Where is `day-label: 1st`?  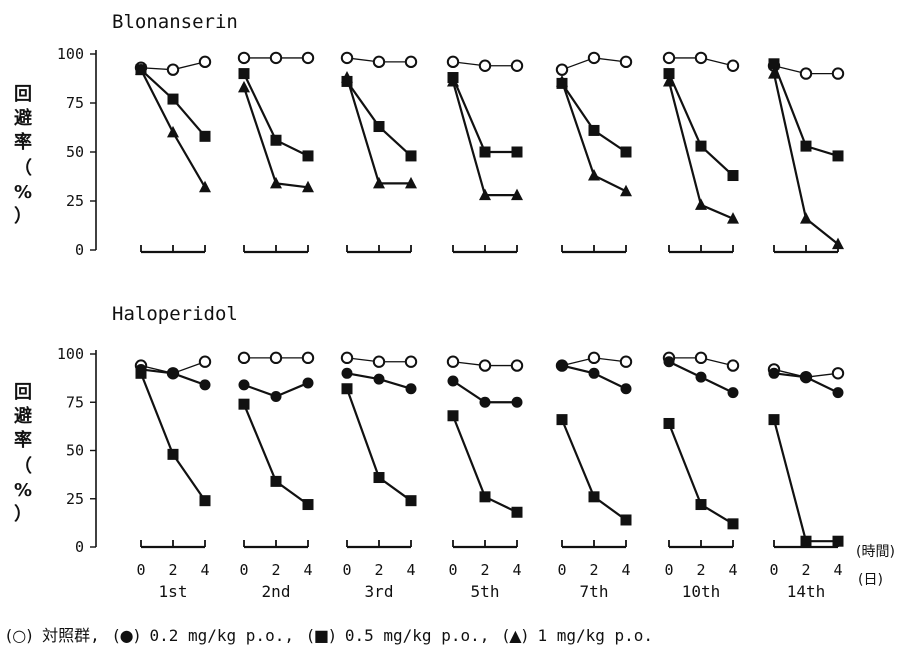 day-label: 1st is located at coordinates (173, 591).